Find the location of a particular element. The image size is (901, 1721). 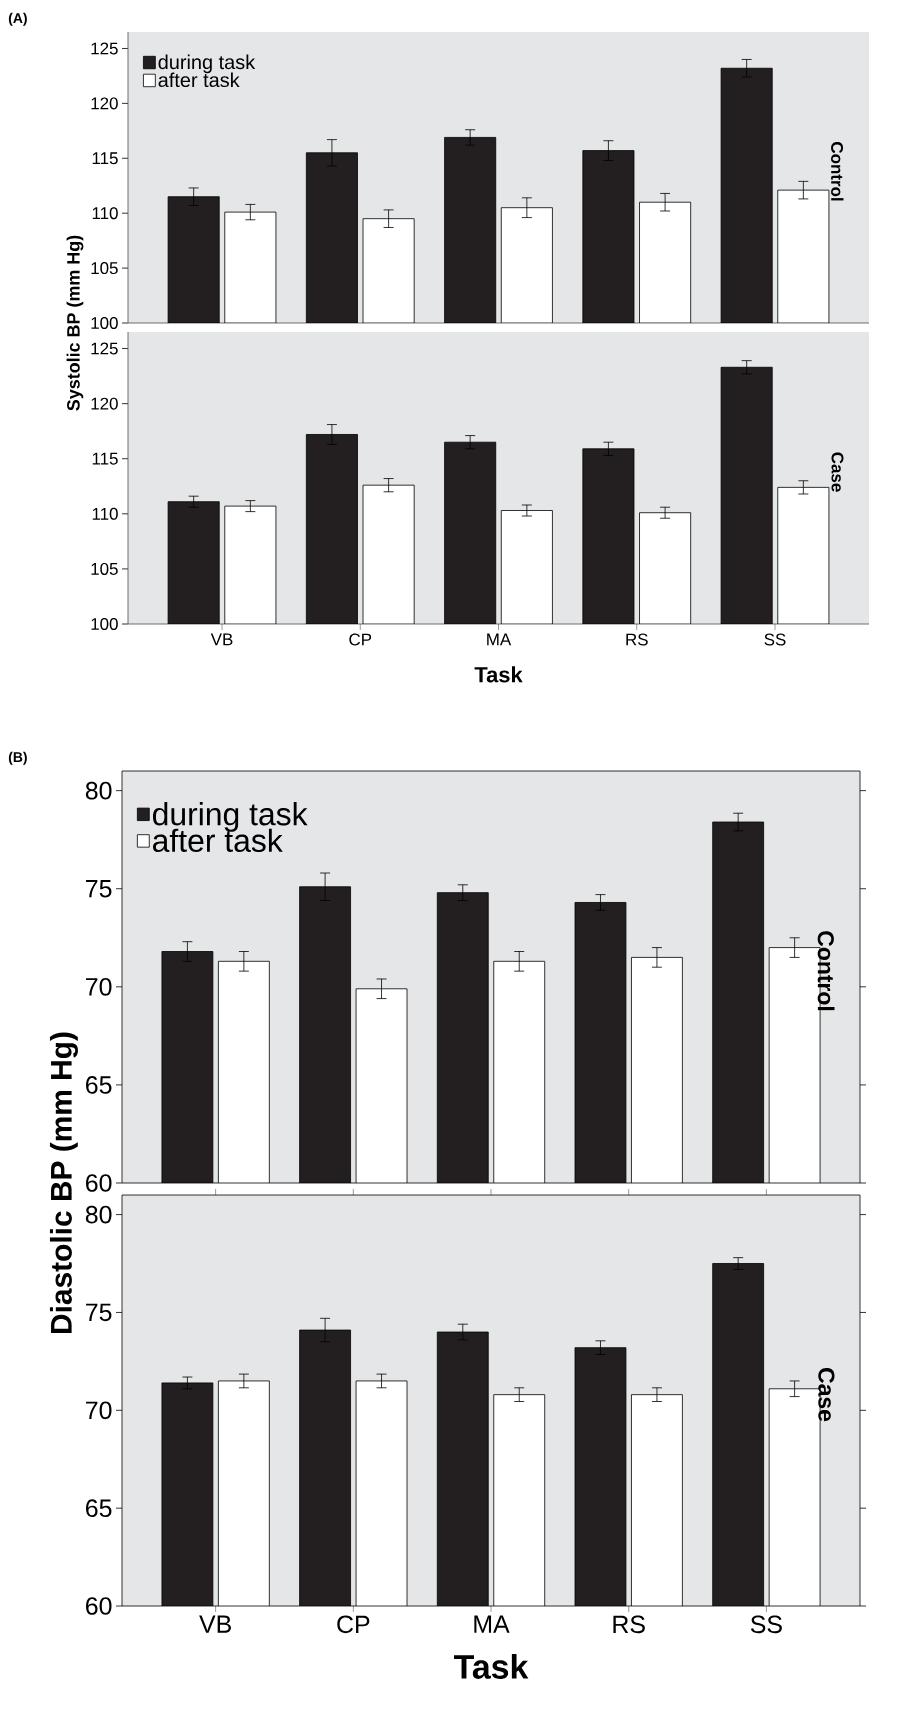

text: (A) is located at coordinates (17, 19).